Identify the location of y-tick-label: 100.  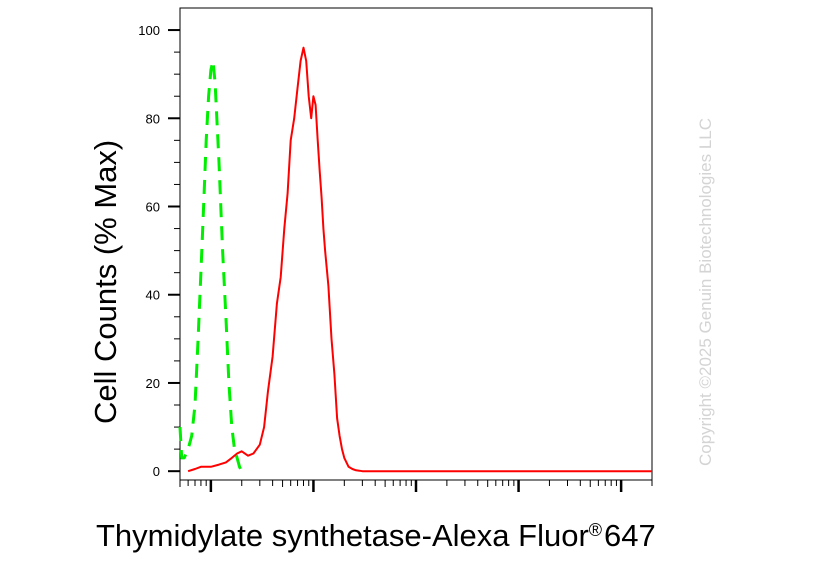
(149, 30).